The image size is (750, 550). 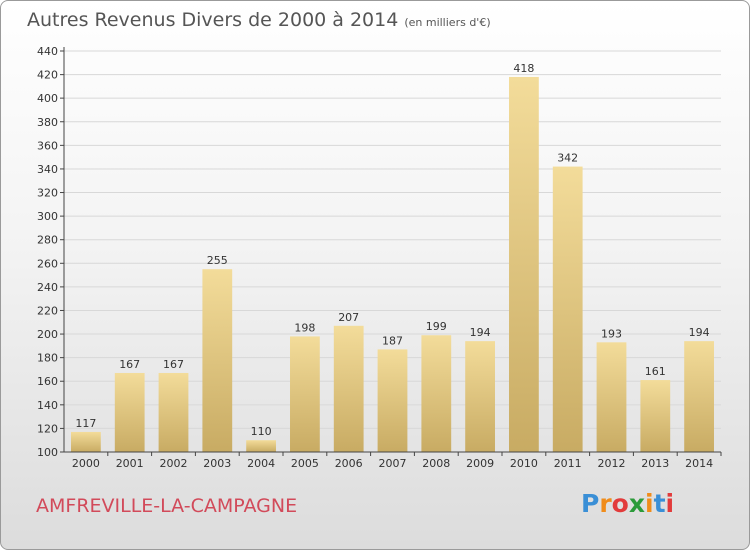 I want to click on x-tick-label: 2014, so click(x=699, y=463).